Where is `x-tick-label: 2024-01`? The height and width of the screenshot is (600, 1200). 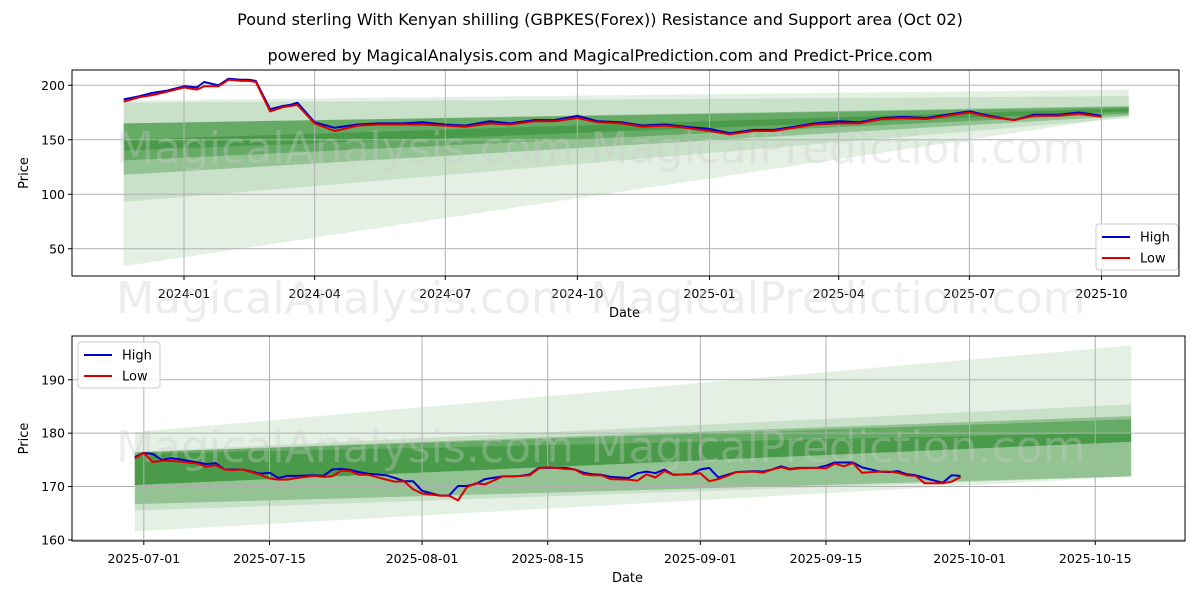 x-tick-label: 2024-01 is located at coordinates (184, 293).